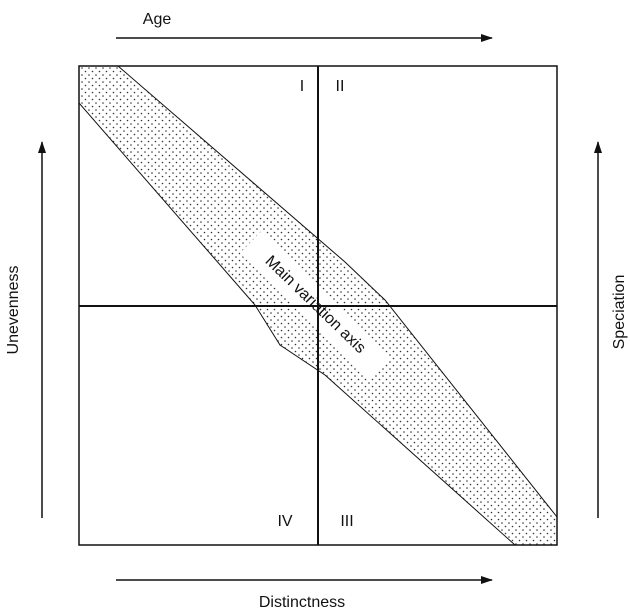 This screenshot has height=612, width=630. Describe the element at coordinates (346, 521) in the screenshot. I see `quadrant-label: III` at that location.